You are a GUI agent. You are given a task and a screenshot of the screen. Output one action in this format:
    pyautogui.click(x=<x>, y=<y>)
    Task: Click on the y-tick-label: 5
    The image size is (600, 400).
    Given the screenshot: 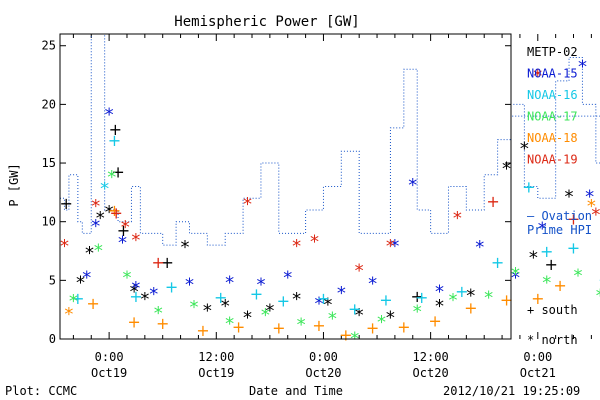 What is the action you would take?
    pyautogui.click(x=52, y=280)
    